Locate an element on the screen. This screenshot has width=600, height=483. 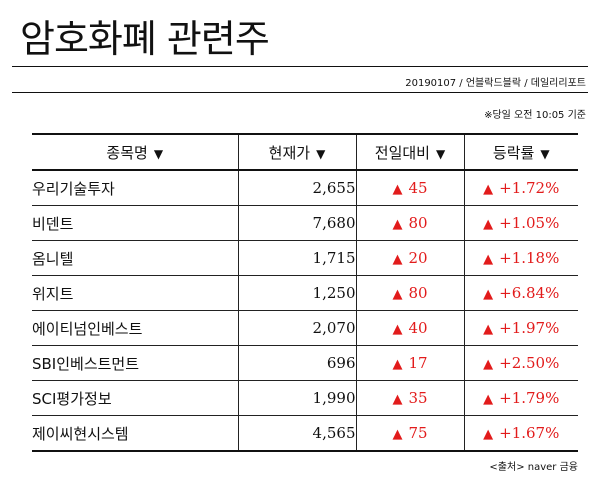
table-row: 제이씨현시스템 4,565 ▲ 75 ▲ +1.67% is located at coordinates (305, 433).